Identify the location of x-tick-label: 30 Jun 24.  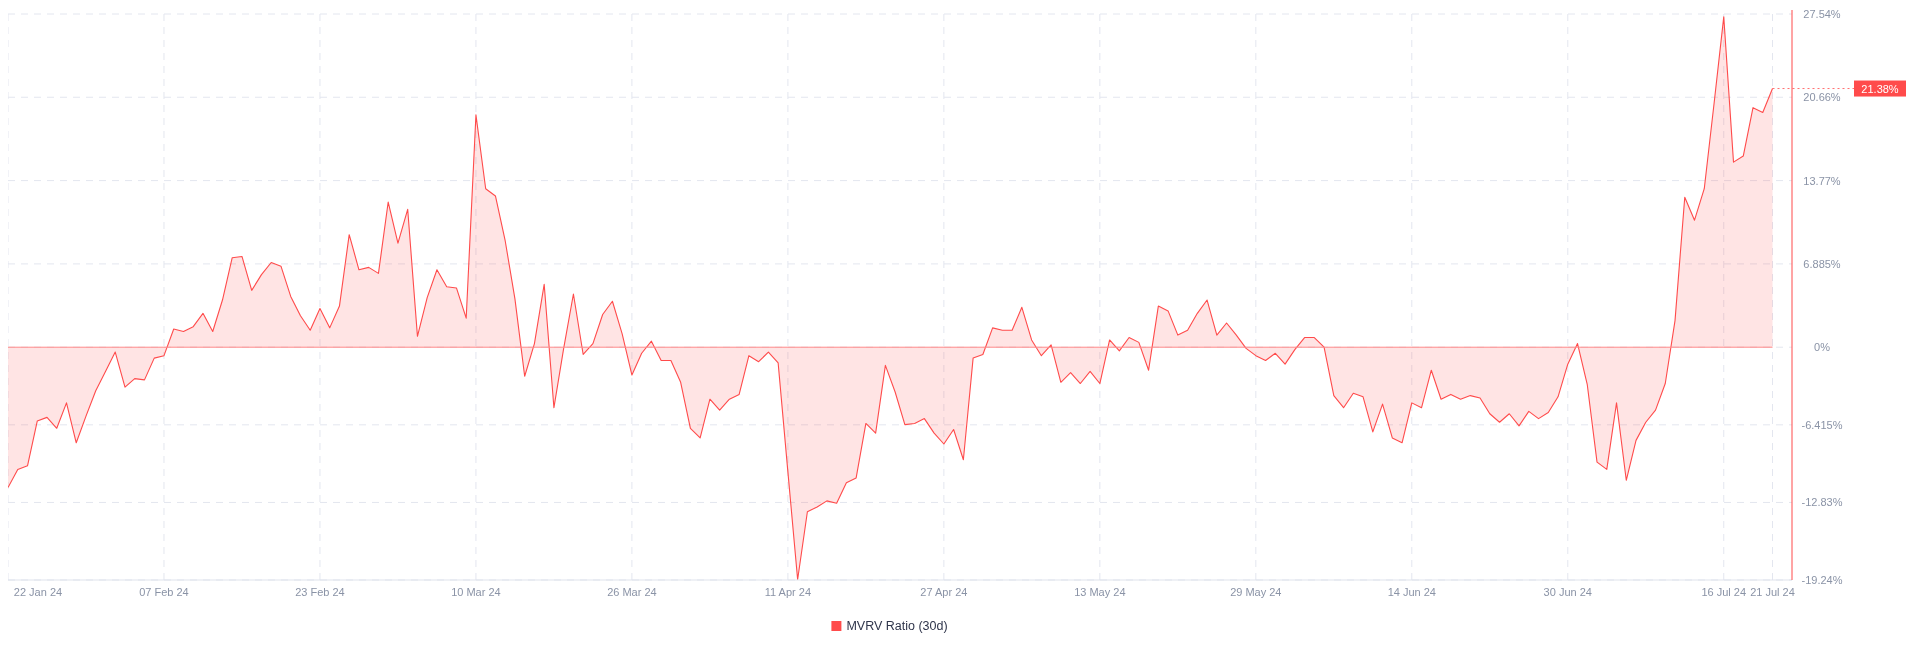
(1567, 592).